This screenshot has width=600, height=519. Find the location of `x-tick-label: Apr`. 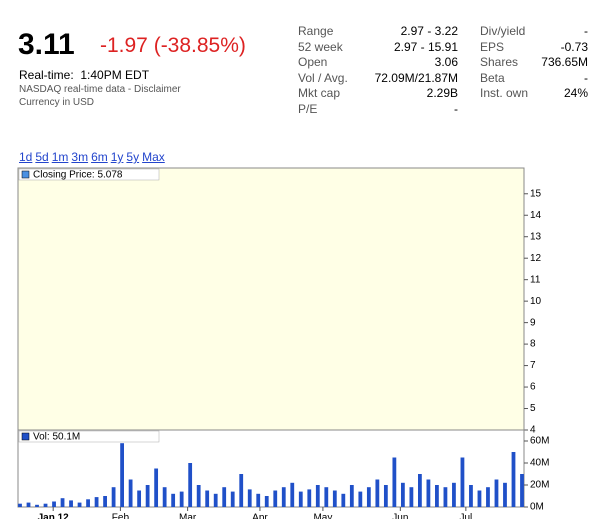

x-tick-label: Apr is located at coordinates (260, 516).